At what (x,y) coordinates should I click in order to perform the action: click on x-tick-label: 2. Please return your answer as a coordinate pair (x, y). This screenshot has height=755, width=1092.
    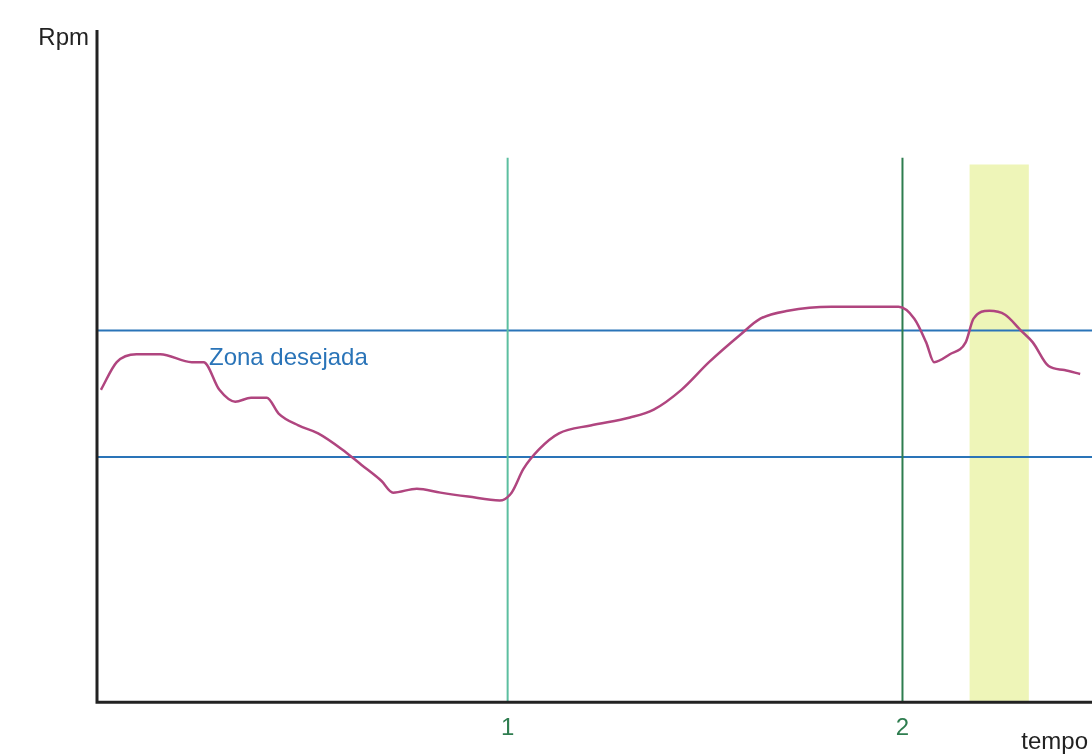
    Looking at the image, I should click on (902, 727).